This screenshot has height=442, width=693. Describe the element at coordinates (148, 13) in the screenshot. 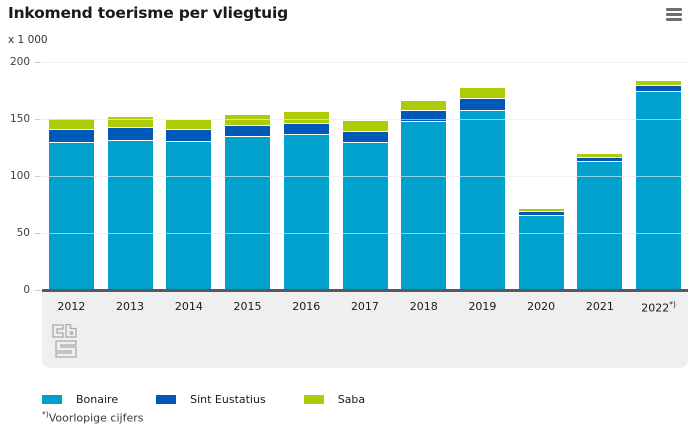

I see `chart-title: Inkomend toerisme per vliegtuig` at that location.